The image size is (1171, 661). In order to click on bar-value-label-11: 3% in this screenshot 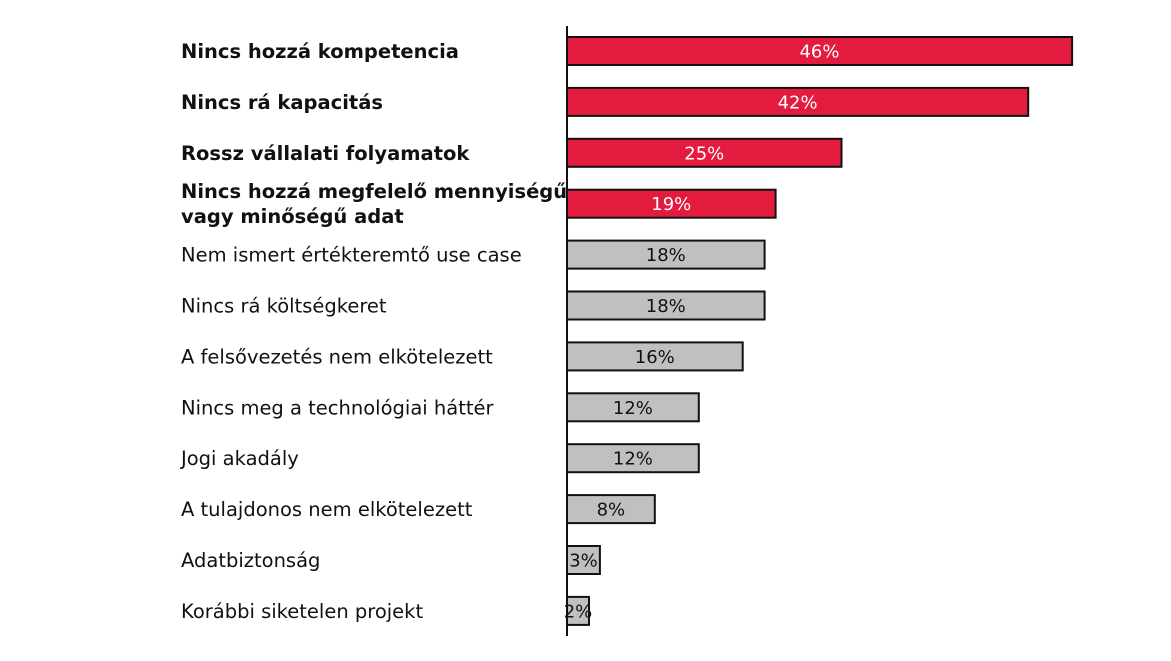, I will do `click(583, 561)`.